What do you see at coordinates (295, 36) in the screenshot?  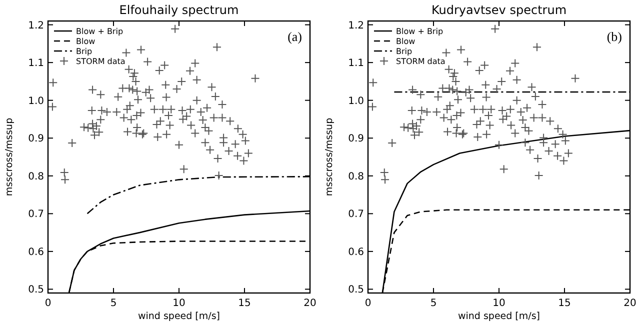 I see `annotation: (a)` at bounding box center [295, 36].